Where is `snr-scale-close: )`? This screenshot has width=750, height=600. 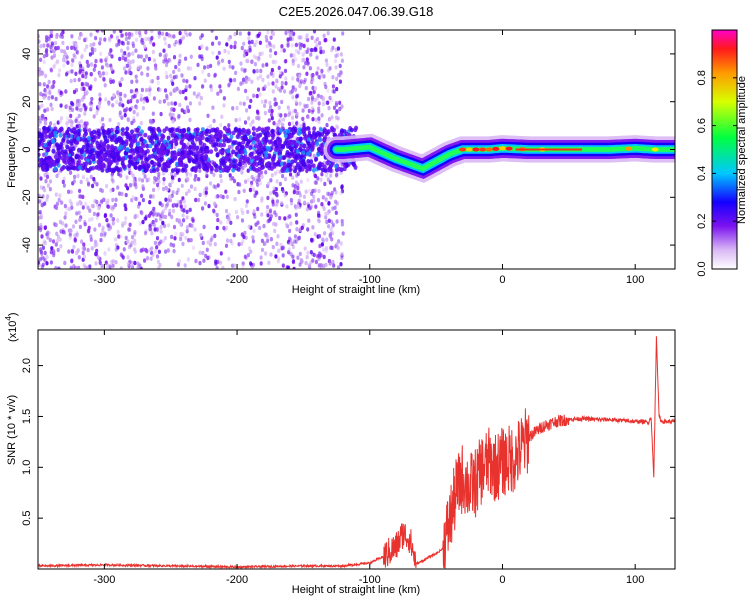 snr-scale-close: ) is located at coordinates (13, 314).